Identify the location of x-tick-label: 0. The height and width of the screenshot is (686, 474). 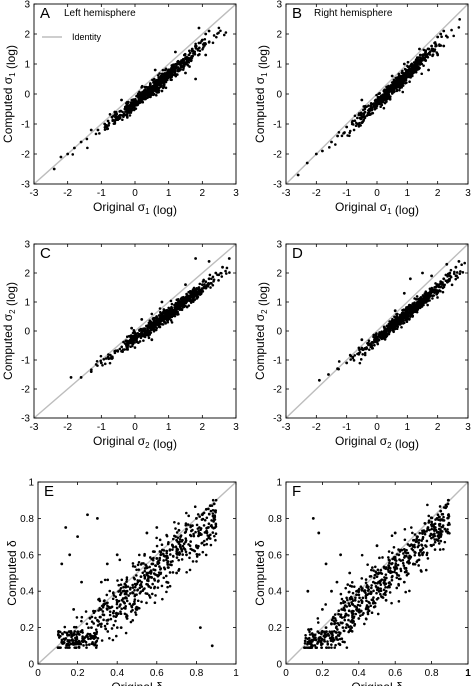
(377, 193).